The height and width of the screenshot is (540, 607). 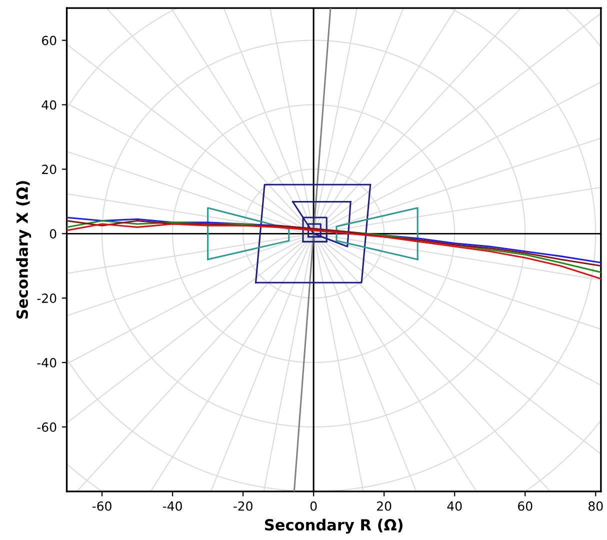 I want to click on x-axis-title: Secondary R (Ω), so click(x=333, y=526).